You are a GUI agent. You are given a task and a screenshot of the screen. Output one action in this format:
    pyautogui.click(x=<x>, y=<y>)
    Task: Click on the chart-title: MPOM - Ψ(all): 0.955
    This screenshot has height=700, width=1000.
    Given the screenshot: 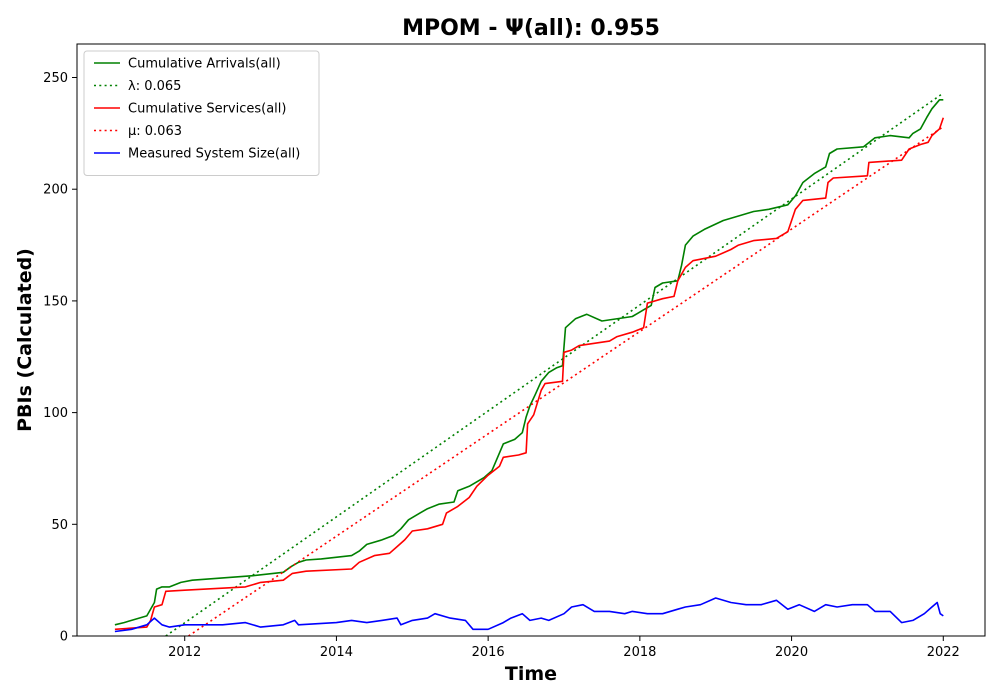 What is the action you would take?
    pyautogui.click(x=531, y=28)
    